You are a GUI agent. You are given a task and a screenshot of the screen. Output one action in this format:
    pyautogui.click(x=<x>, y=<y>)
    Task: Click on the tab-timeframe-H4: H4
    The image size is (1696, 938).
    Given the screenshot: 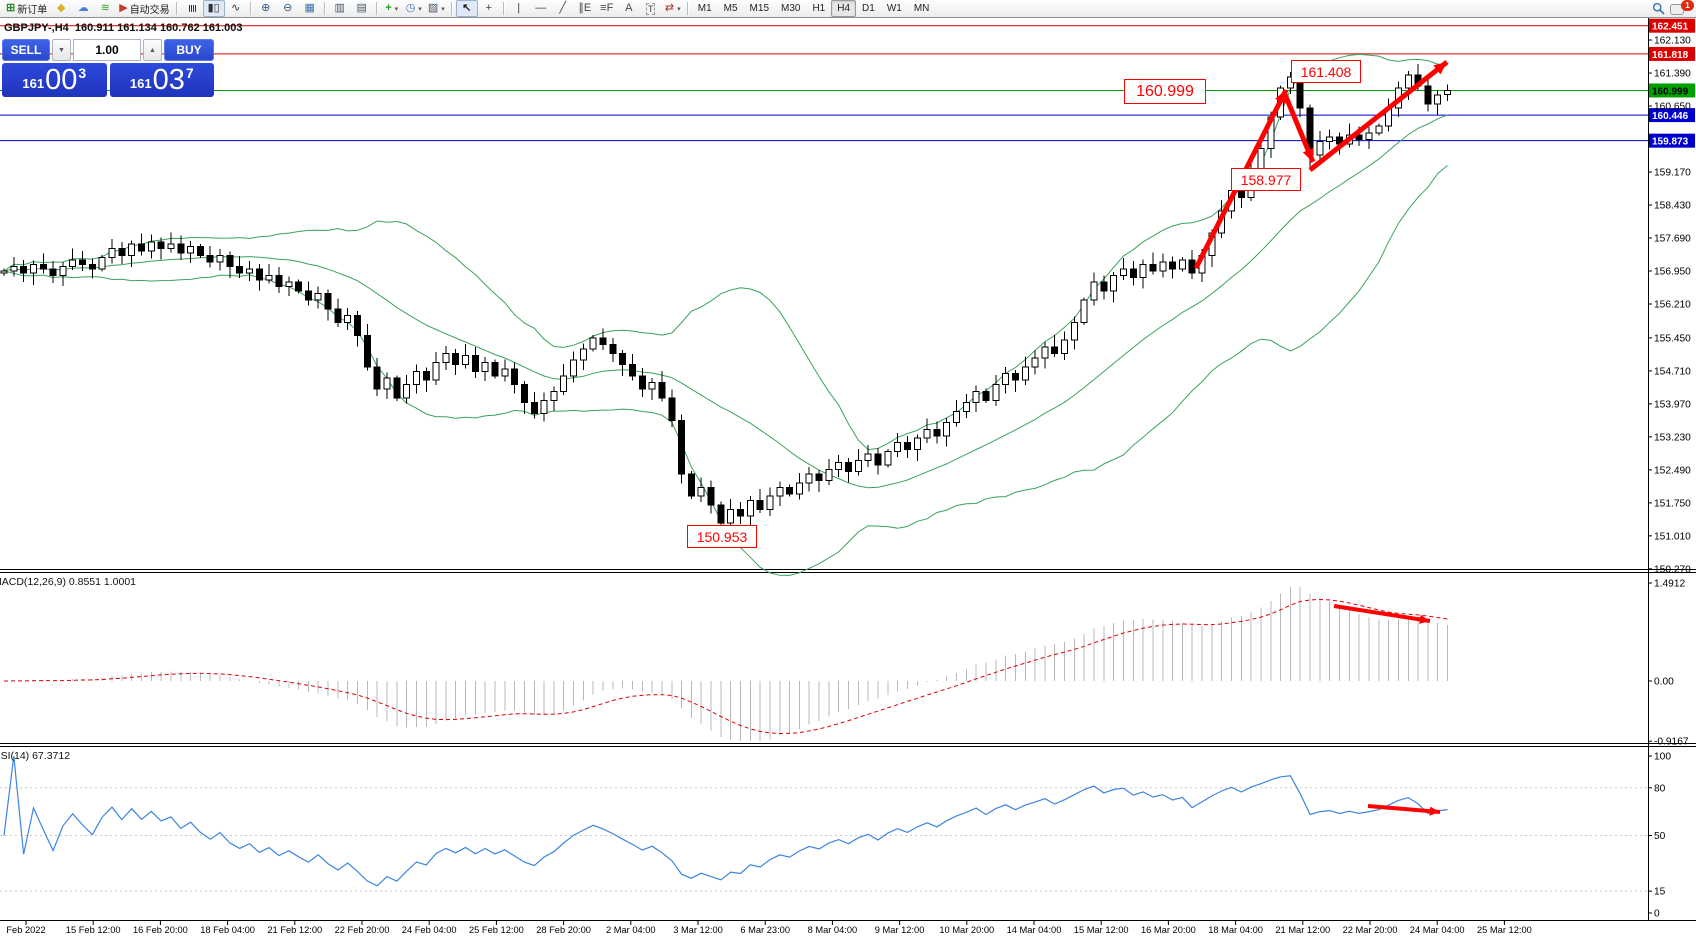 What is the action you would take?
    pyautogui.click(x=844, y=8)
    